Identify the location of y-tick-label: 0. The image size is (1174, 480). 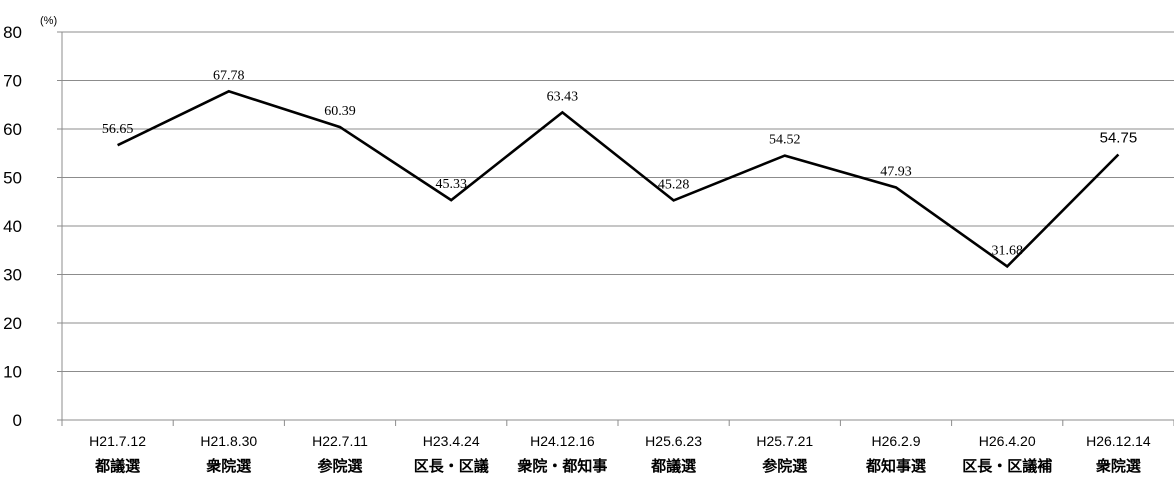
(17, 420).